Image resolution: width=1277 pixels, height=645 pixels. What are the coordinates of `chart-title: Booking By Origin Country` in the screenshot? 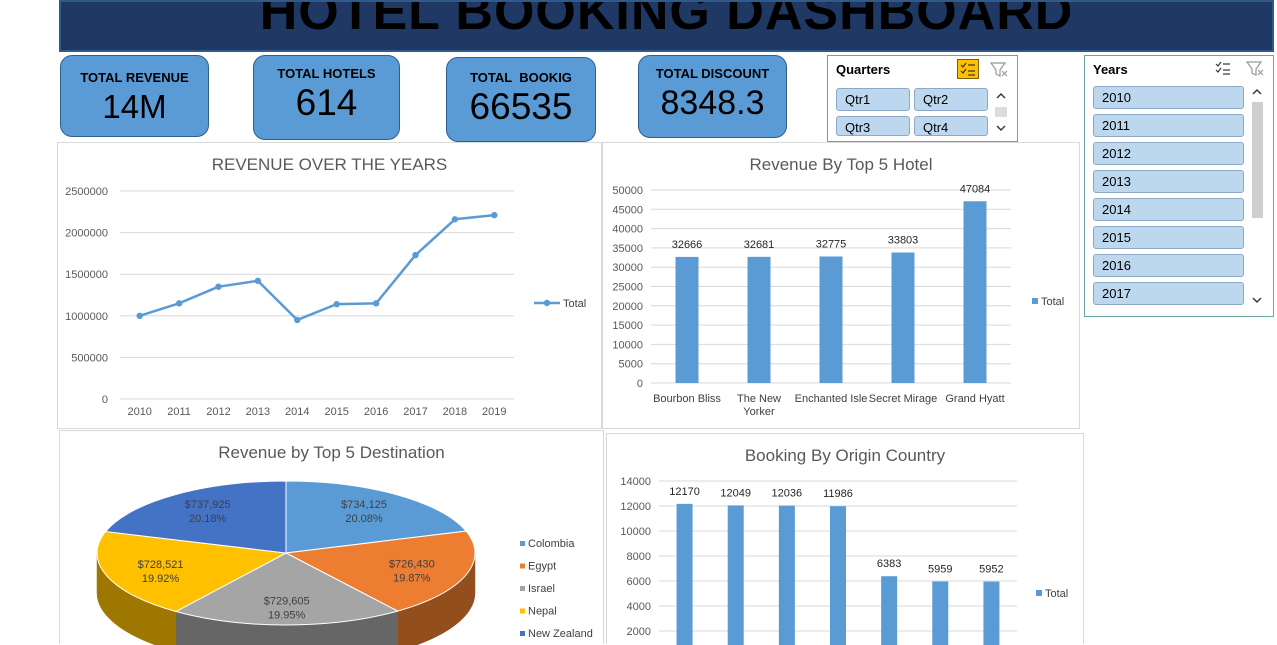 It's located at (845, 455).